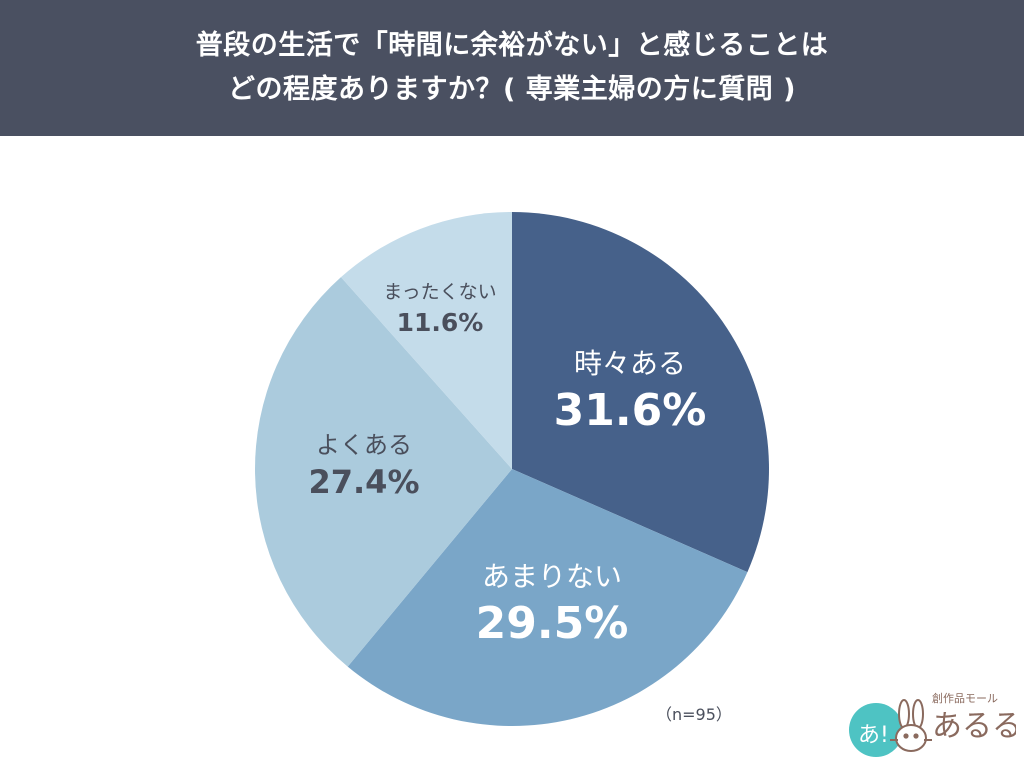 The image size is (1024, 768). I want to click on arulu-logo: あ! 創作品モール あるる, so click(932, 724).